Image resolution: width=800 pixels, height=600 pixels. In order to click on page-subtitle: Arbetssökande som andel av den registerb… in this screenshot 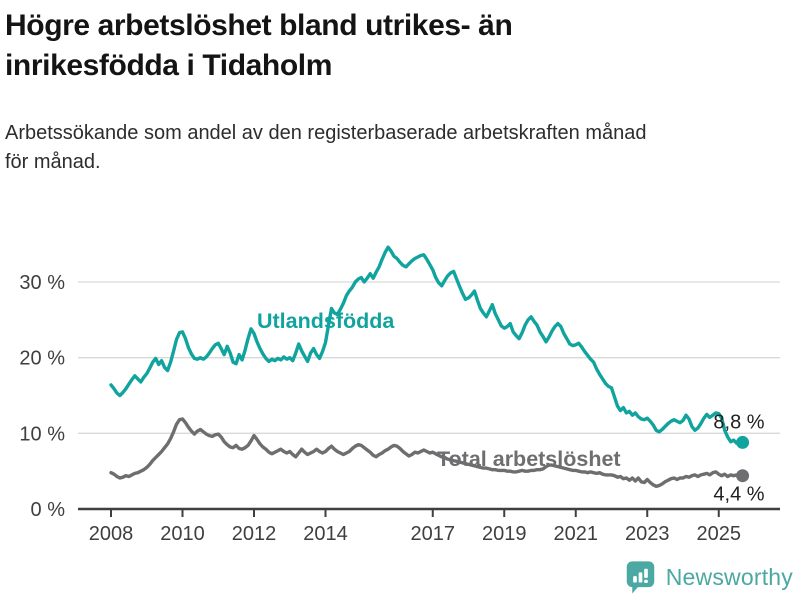, I will do `click(375, 148)`.